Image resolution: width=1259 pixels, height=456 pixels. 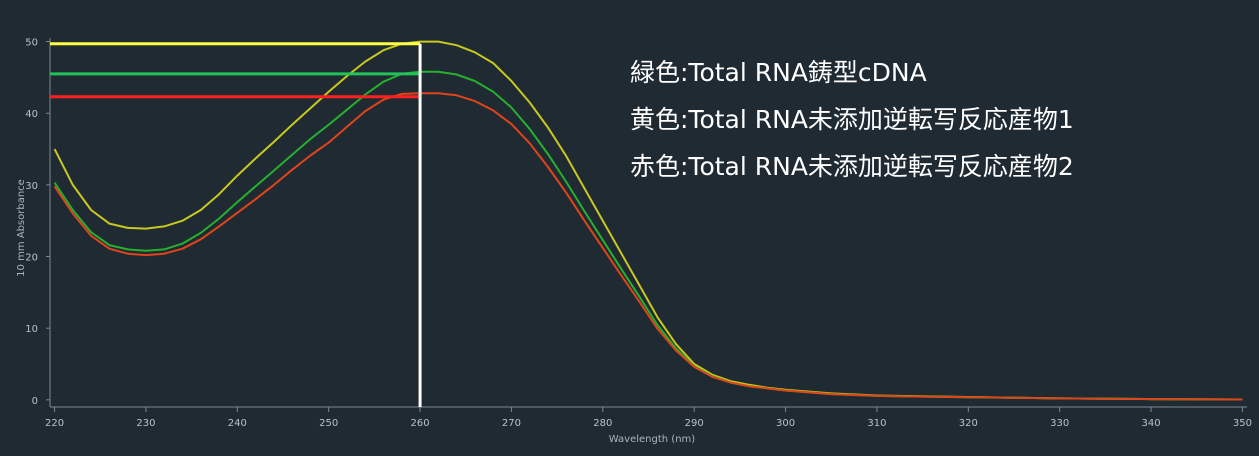 I want to click on x-tick-label: 340, so click(x=1151, y=423).